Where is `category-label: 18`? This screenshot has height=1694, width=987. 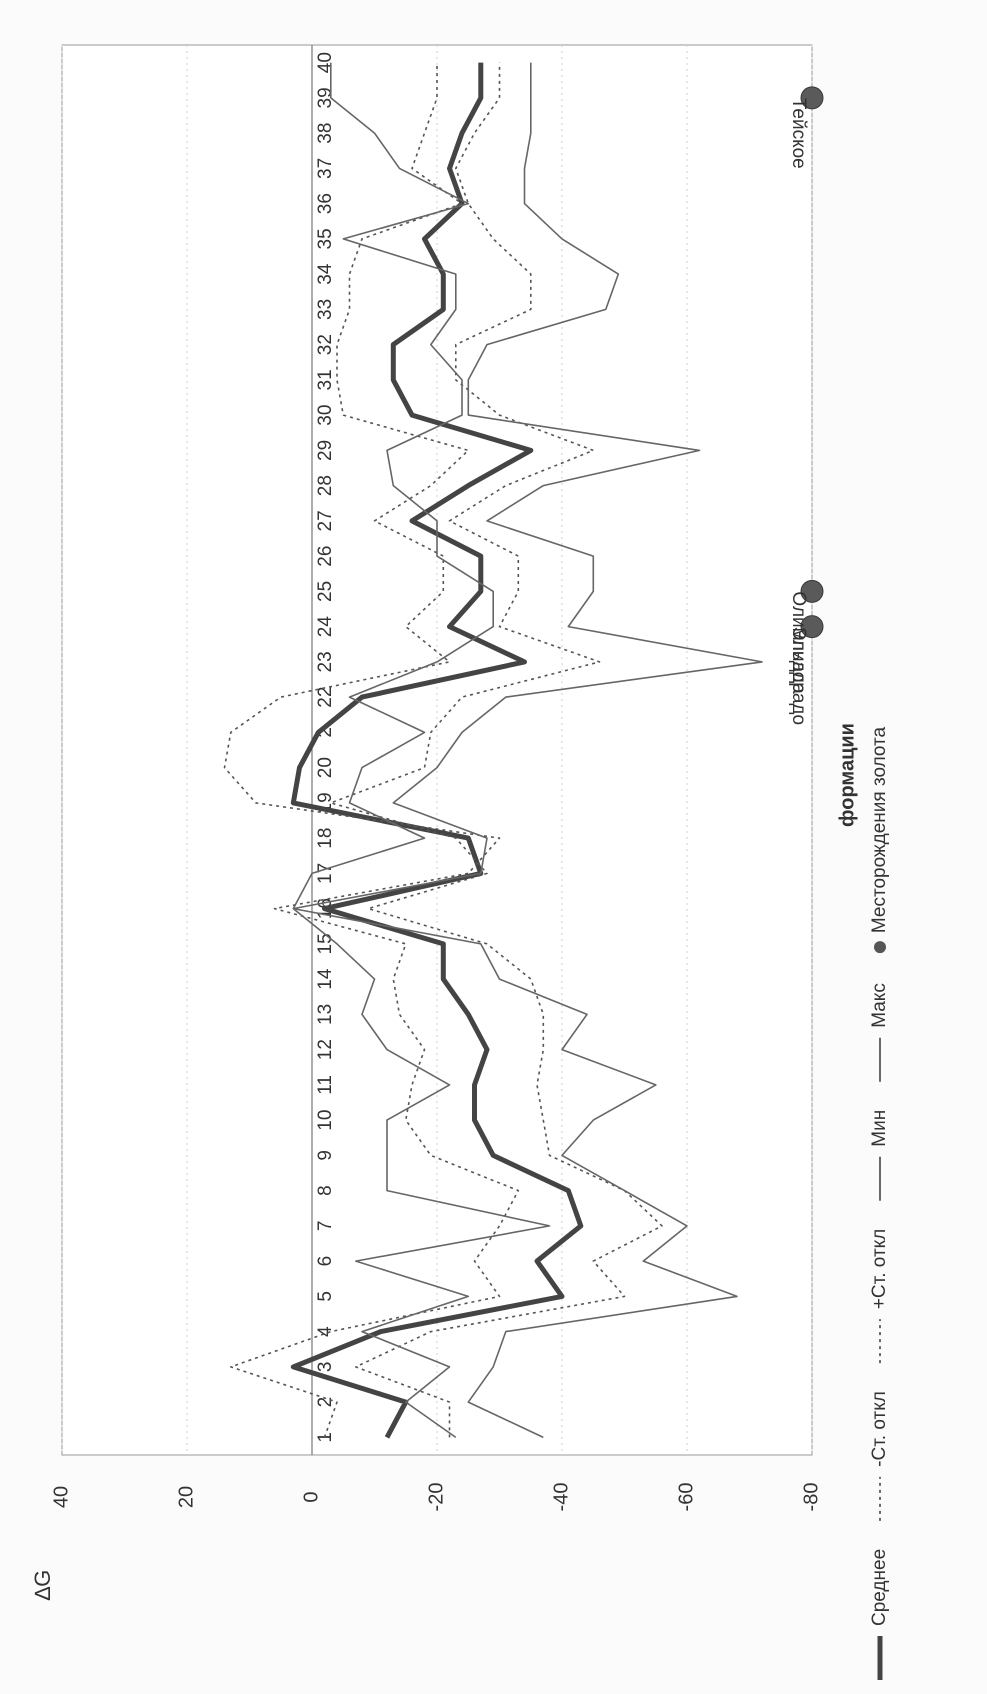 category-label: 18 is located at coordinates (325, 838).